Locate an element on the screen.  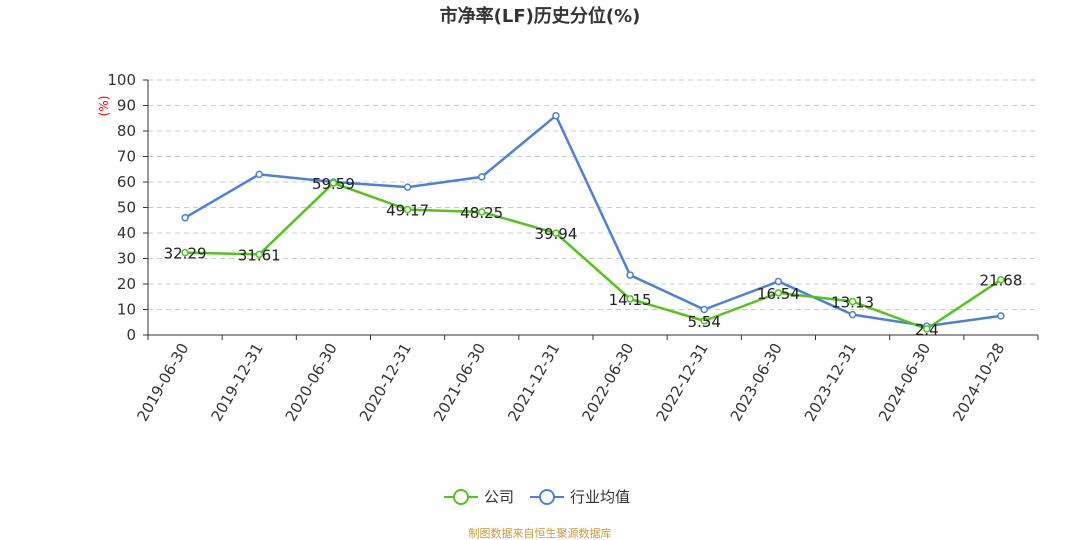
data-label-company: 39.94 is located at coordinates (555, 234).